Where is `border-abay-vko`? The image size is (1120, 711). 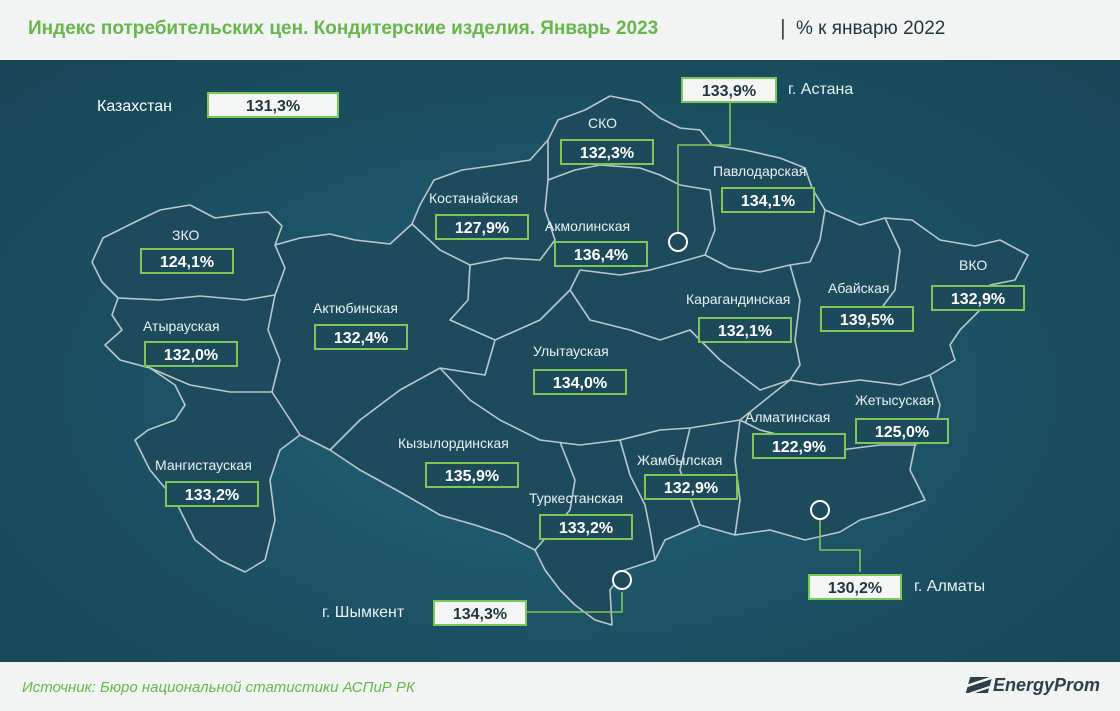
border-abay-vko is located at coordinates (890, 264).